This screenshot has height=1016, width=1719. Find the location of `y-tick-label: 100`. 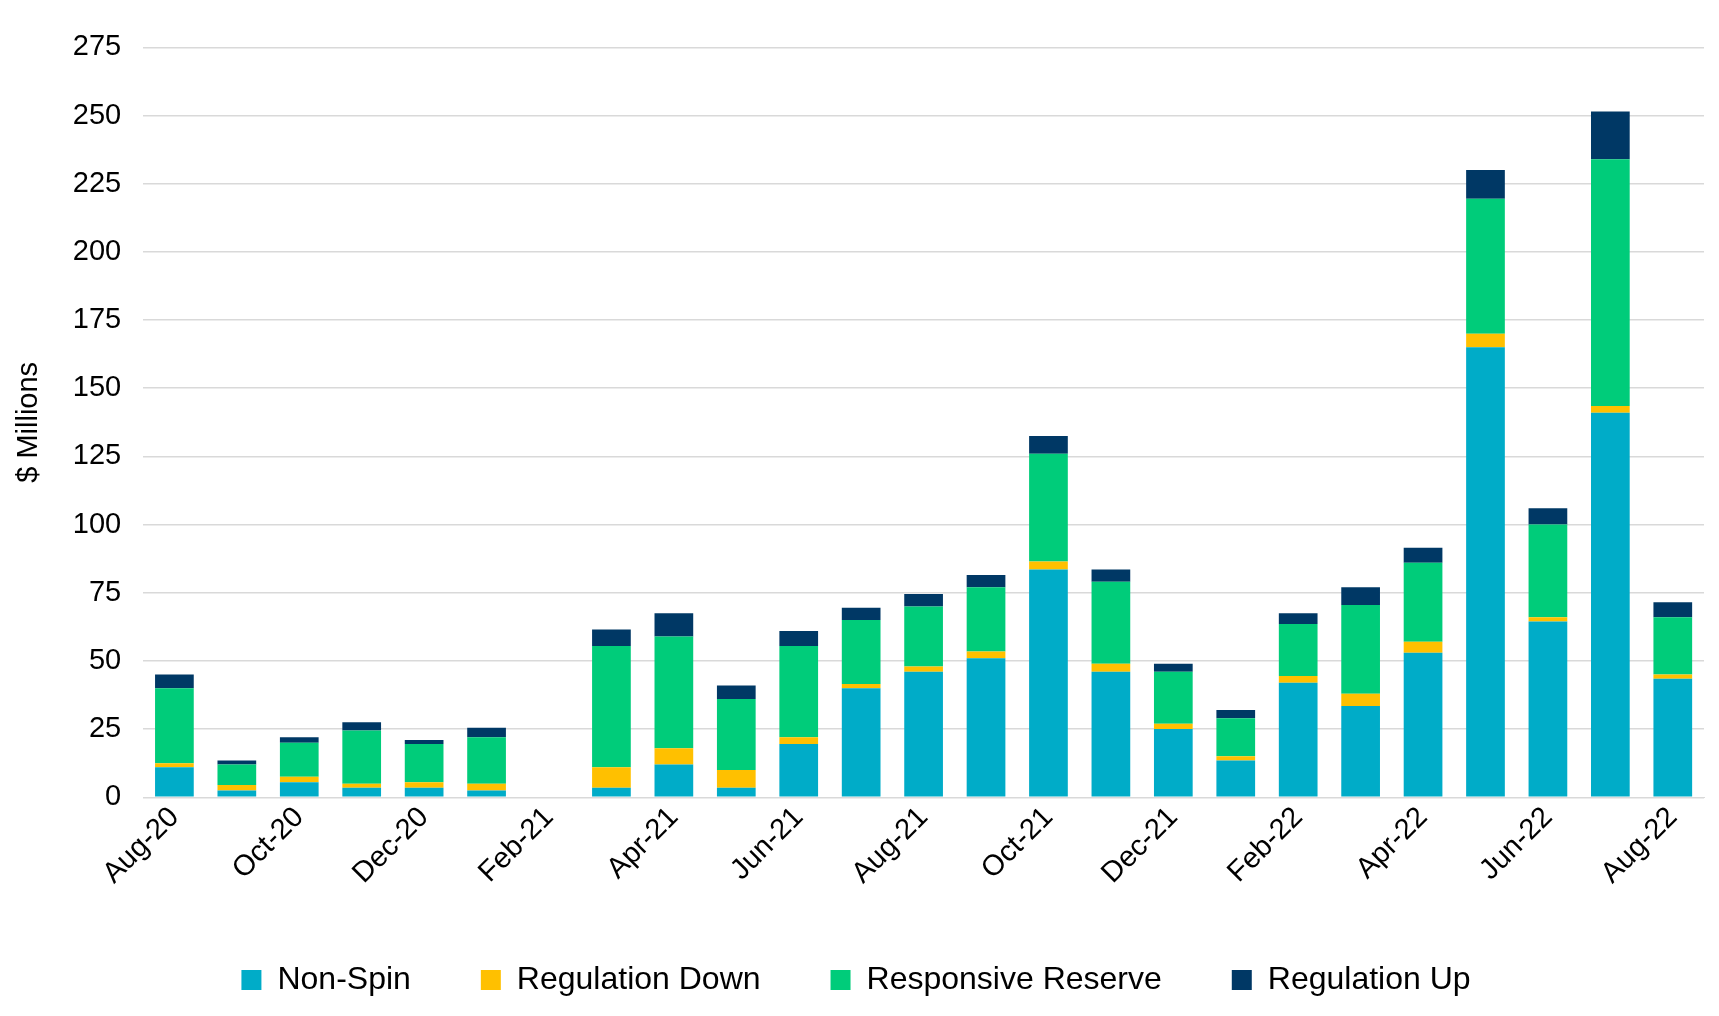

y-tick-label: 100 is located at coordinates (97, 522).